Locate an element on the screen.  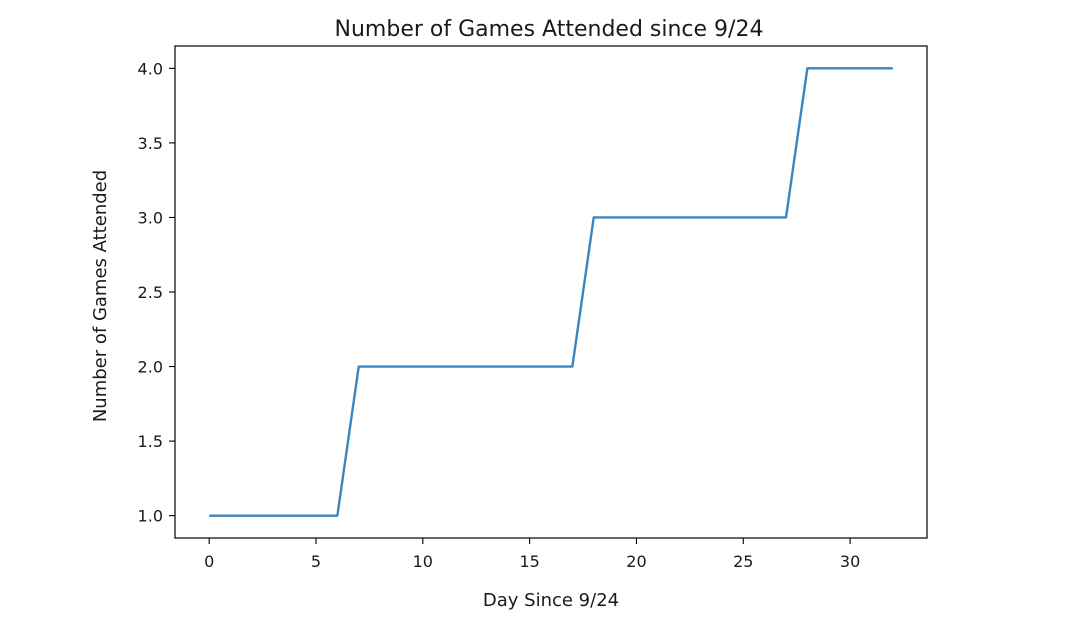
x-tick-label: 10 is located at coordinates (423, 561).